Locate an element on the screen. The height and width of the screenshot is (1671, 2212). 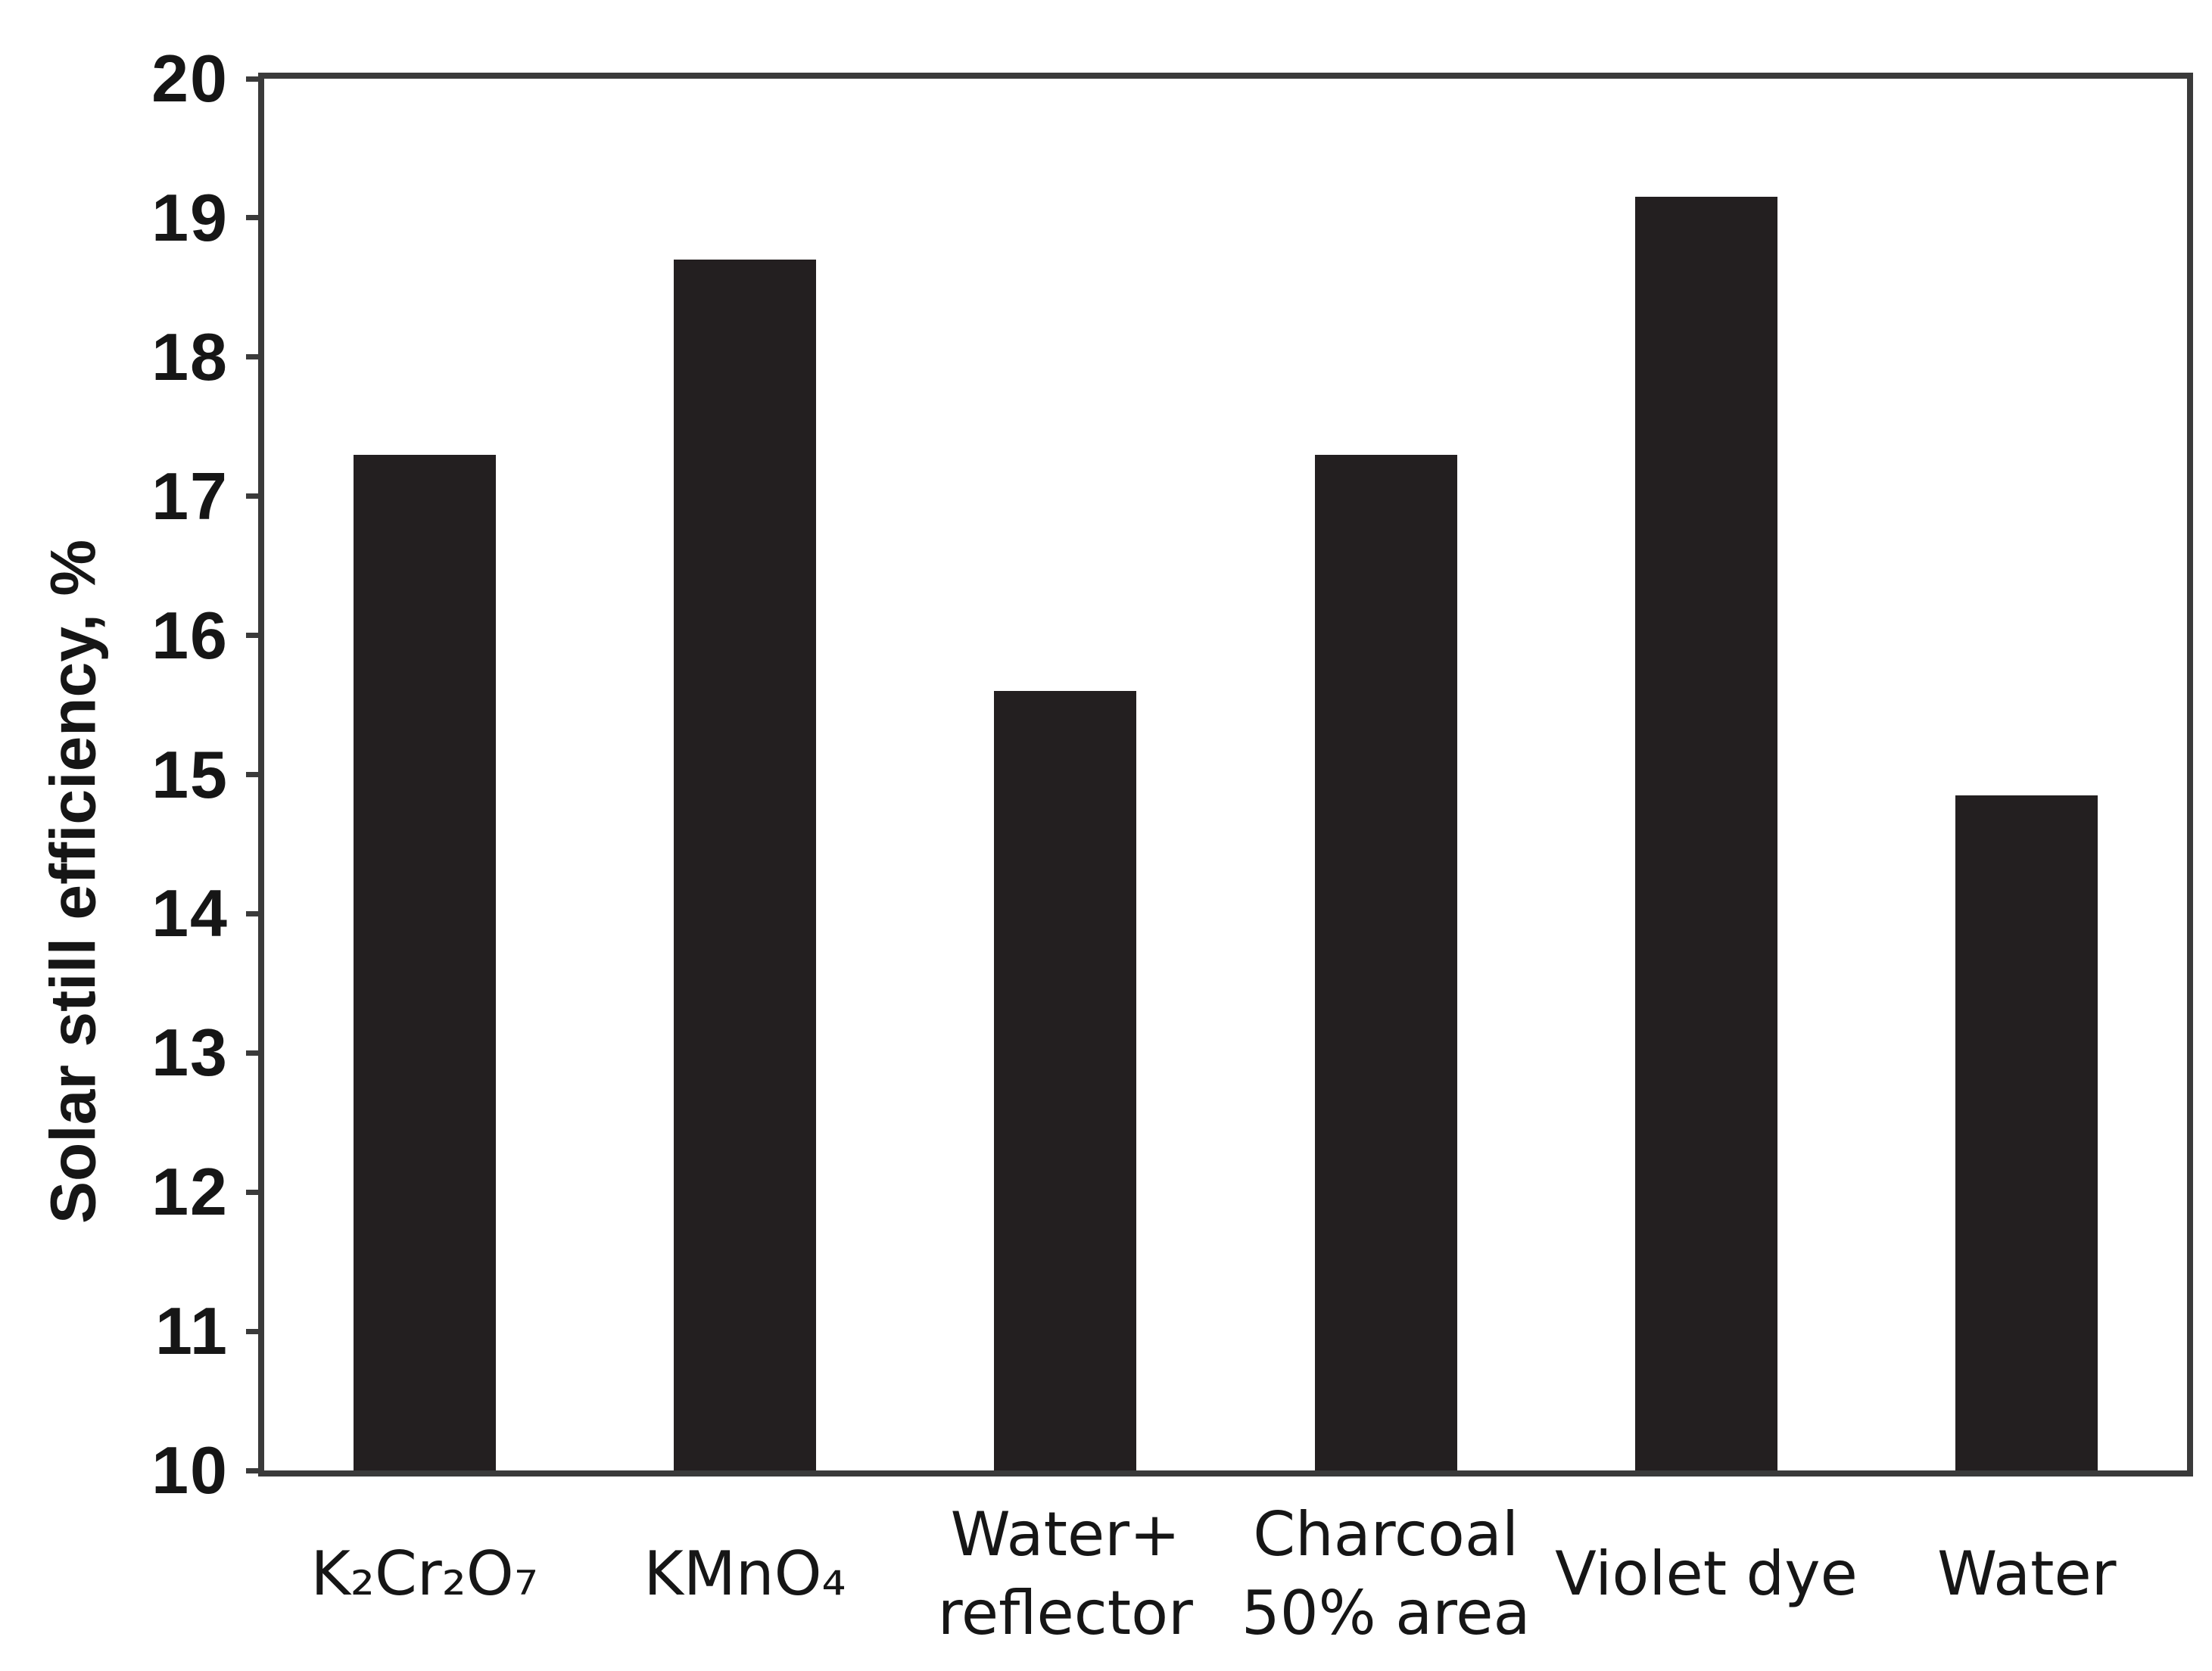
x-axis-label: KMnO₄ is located at coordinates (744, 1574).